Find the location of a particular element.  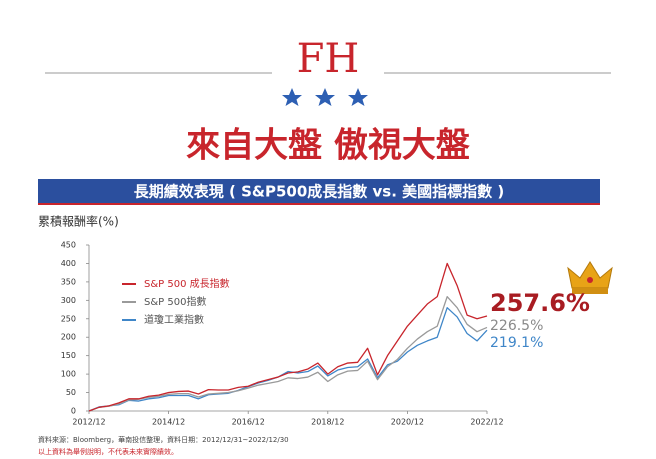

crown-body is located at coordinates (590, 275).